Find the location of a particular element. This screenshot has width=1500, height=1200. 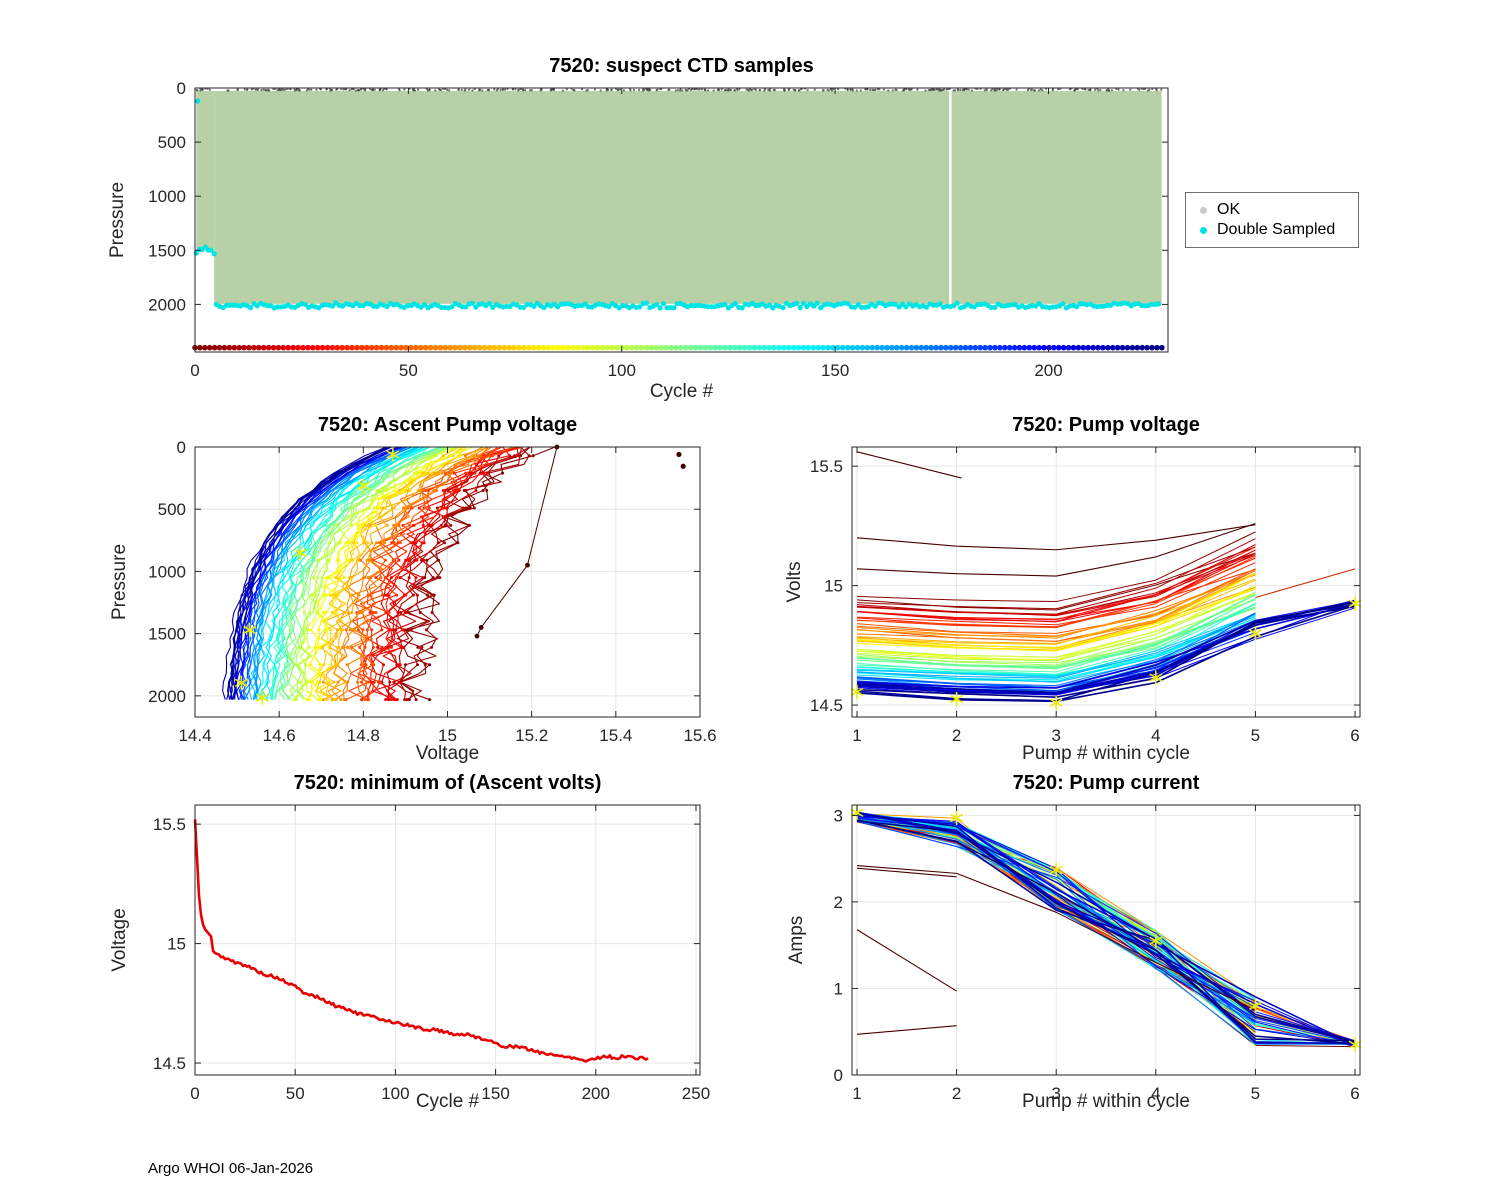

footer-credit: Argo WHOI 06-Jan-2026 is located at coordinates (231, 1168).